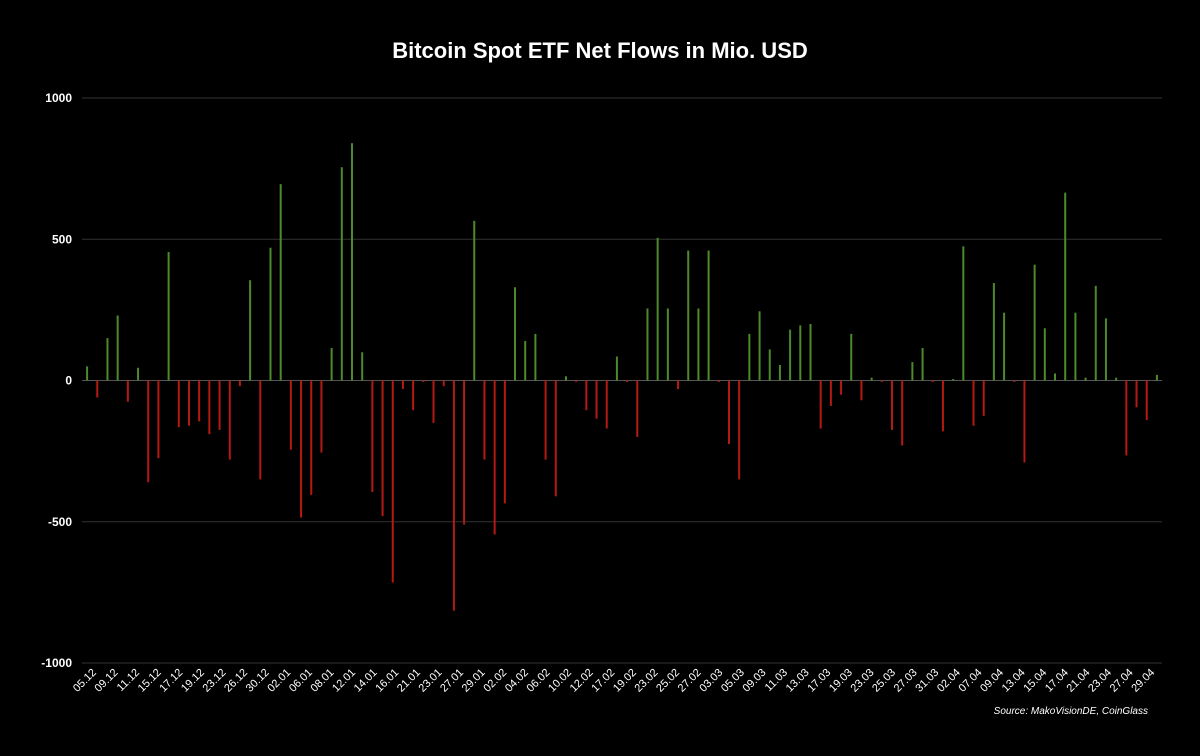 The height and width of the screenshot is (756, 1200). Describe the element at coordinates (819, 681) in the screenshot. I see `x-tick-label: 17.03` at that location.